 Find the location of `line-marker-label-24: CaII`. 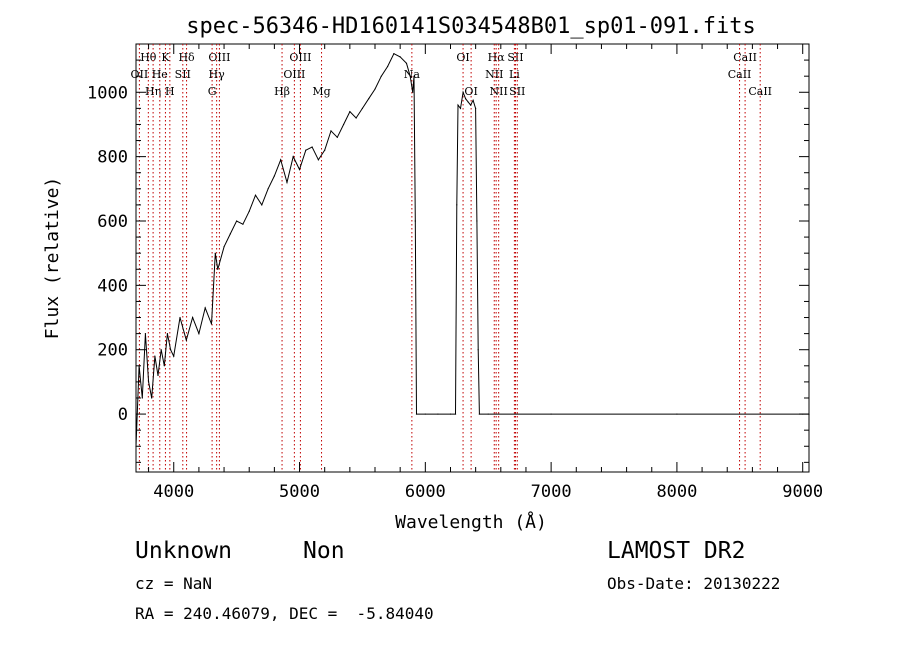

line-marker-label-24: CaII is located at coordinates (745, 57).